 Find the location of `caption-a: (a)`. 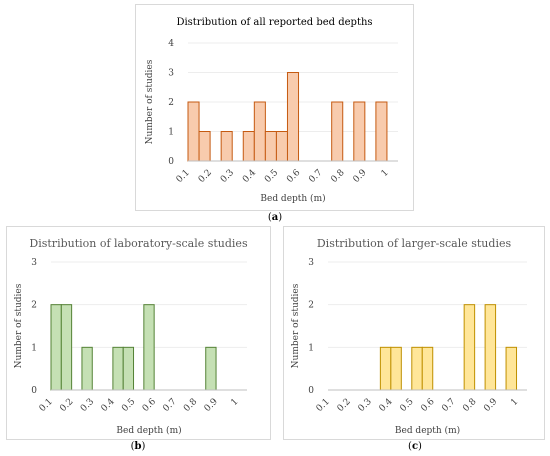

caption-a: (a) is located at coordinates (275, 217).